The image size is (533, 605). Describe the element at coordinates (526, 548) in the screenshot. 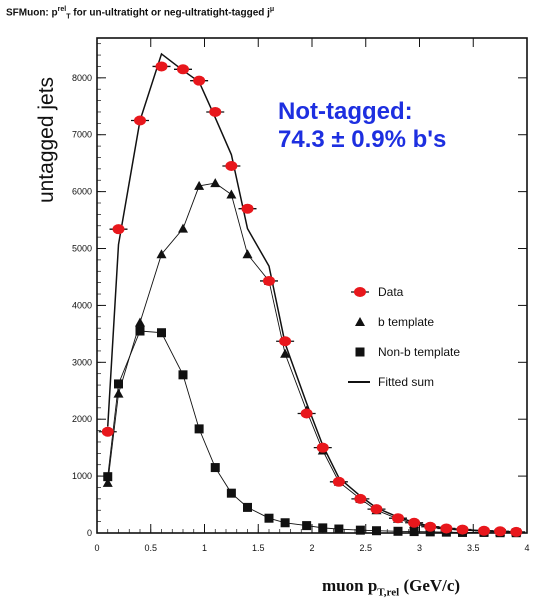

I see `x-tick-label: 4` at that location.